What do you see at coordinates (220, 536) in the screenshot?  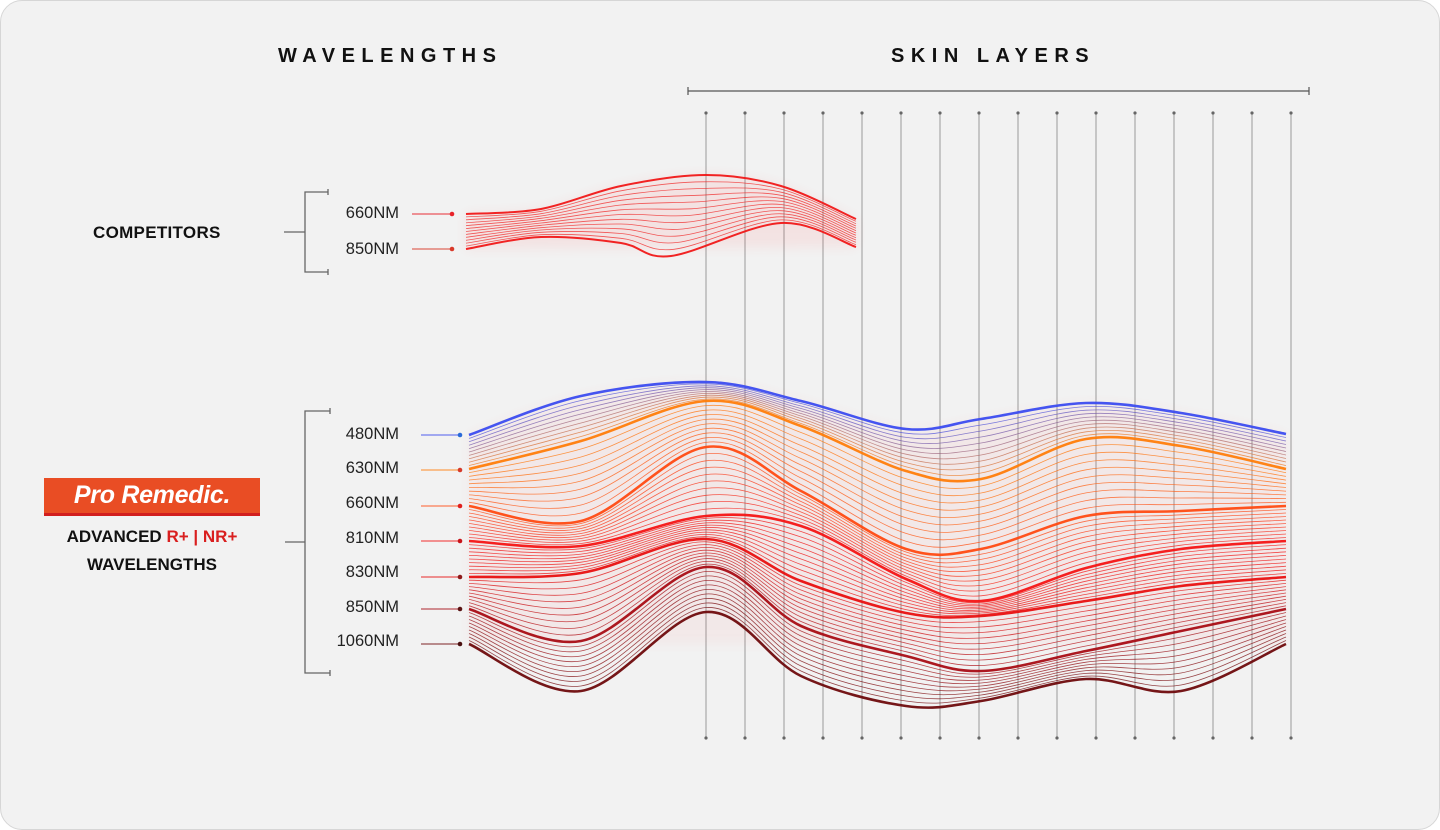 I see `nr-plus-text: NR+` at bounding box center [220, 536].